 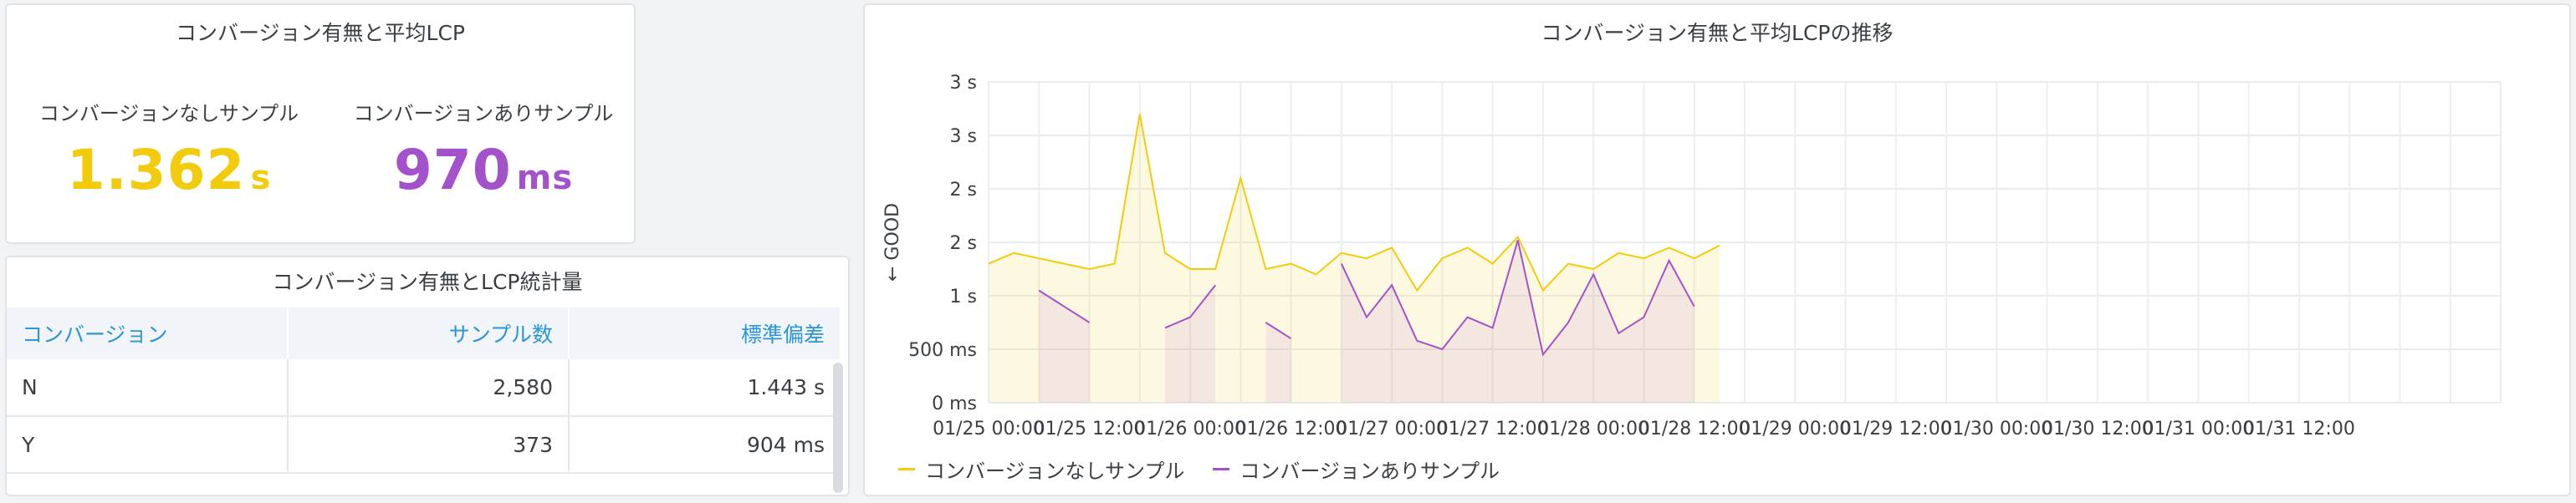 What do you see at coordinates (1493, 429) in the screenshot?
I see `x-tick-label: 01/27 12:00` at bounding box center [1493, 429].